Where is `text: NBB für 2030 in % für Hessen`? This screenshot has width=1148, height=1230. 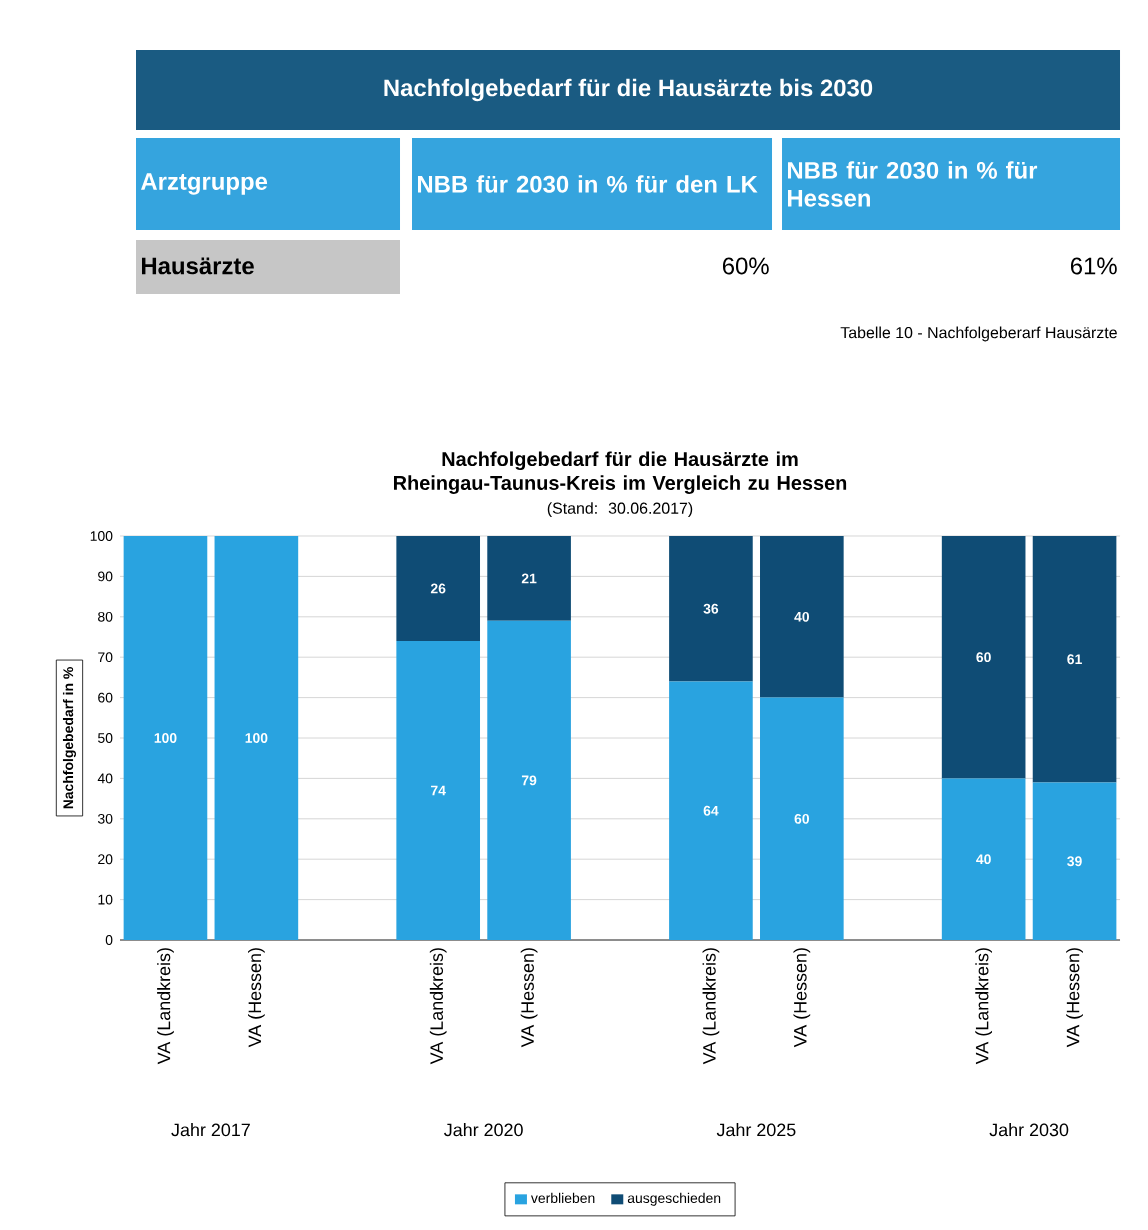 text: NBB für 2030 in % für Hessen is located at coordinates (913, 184).